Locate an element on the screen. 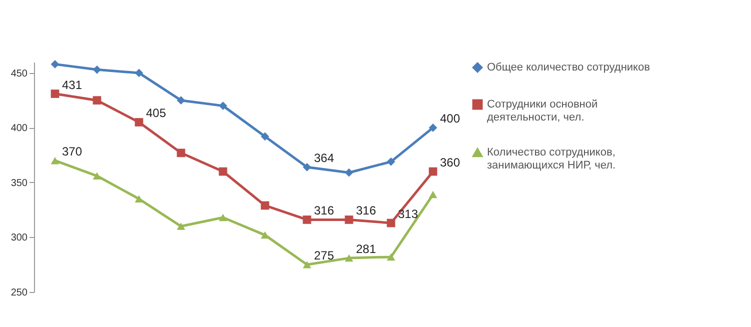 This screenshot has width=751, height=327. y-tick-label: 300 is located at coordinates (19, 238).